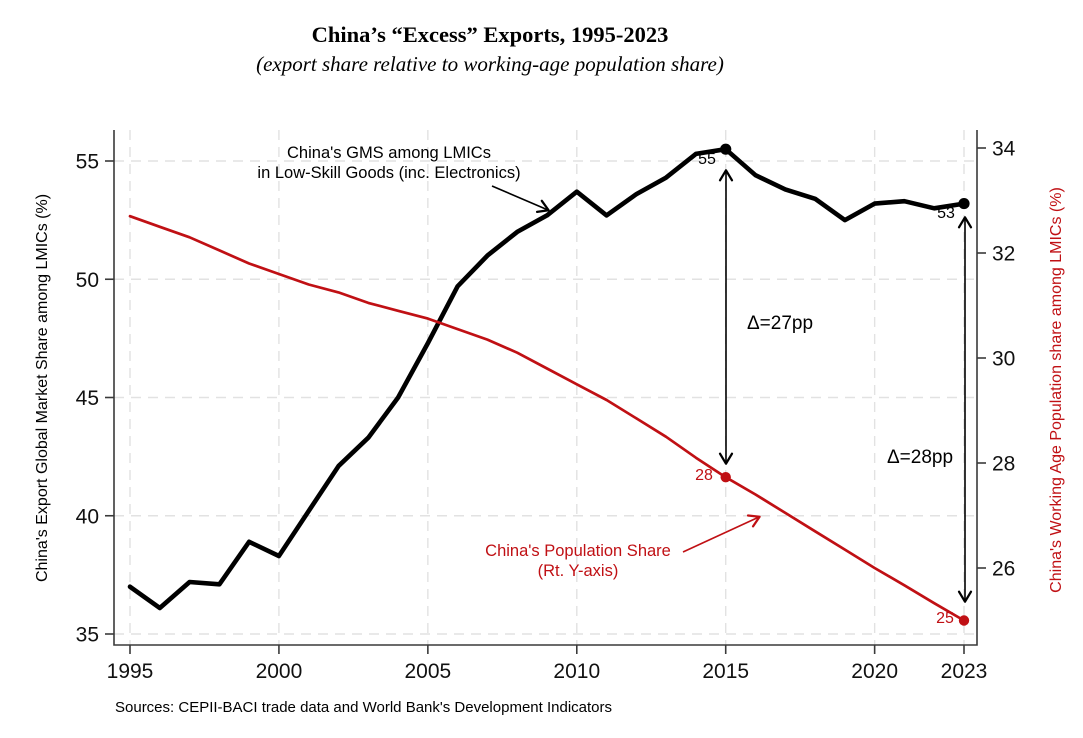 Image resolution: width=1083 pixels, height=738 pixels. I want to click on right-axis-tick-label: 28, so click(1003, 464).